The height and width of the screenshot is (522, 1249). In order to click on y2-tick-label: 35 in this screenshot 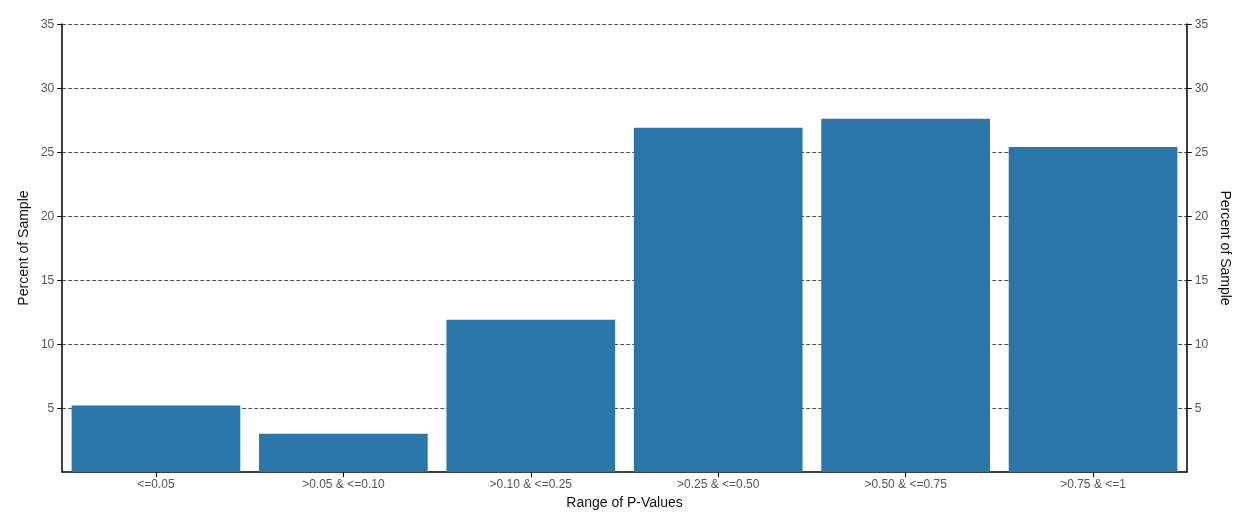, I will do `click(1201, 24)`.